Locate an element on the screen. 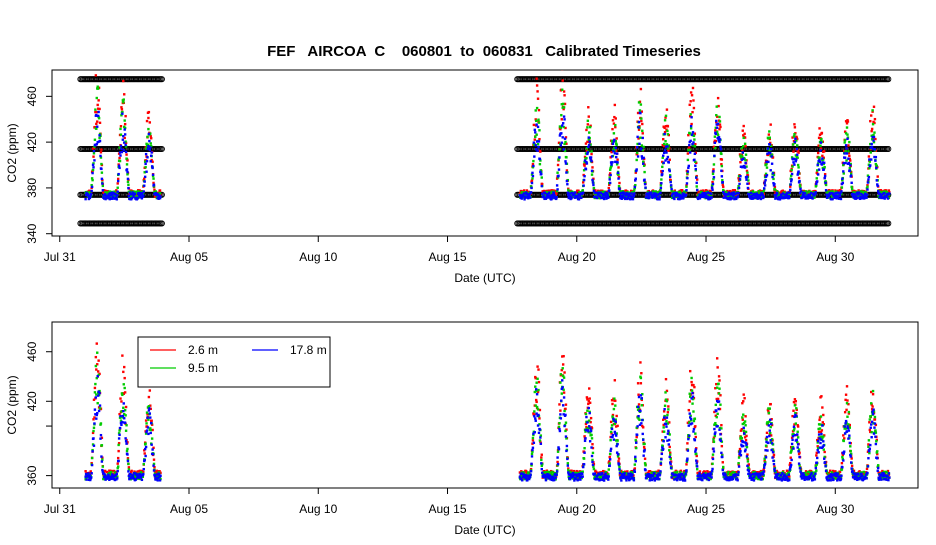 The height and width of the screenshot is (545, 936). x-tick-label: Aug 20 is located at coordinates (577, 257).